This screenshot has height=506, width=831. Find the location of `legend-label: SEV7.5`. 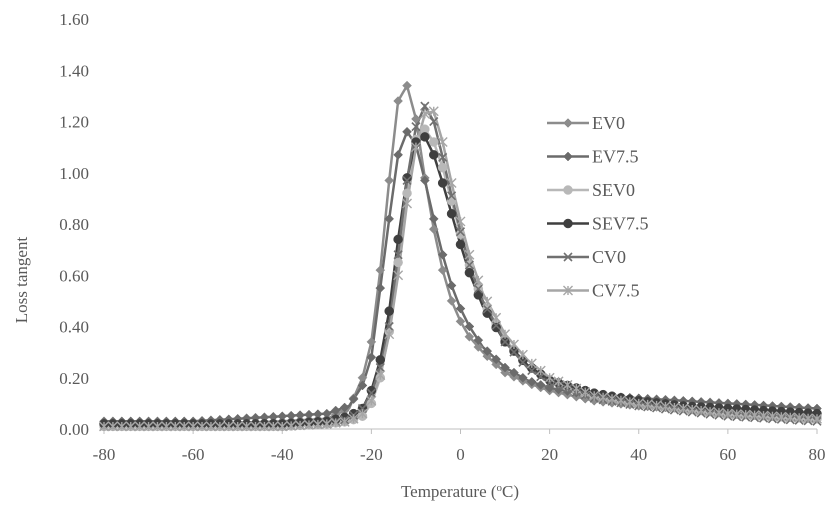

legend-label: SEV7.5 is located at coordinates (620, 224).